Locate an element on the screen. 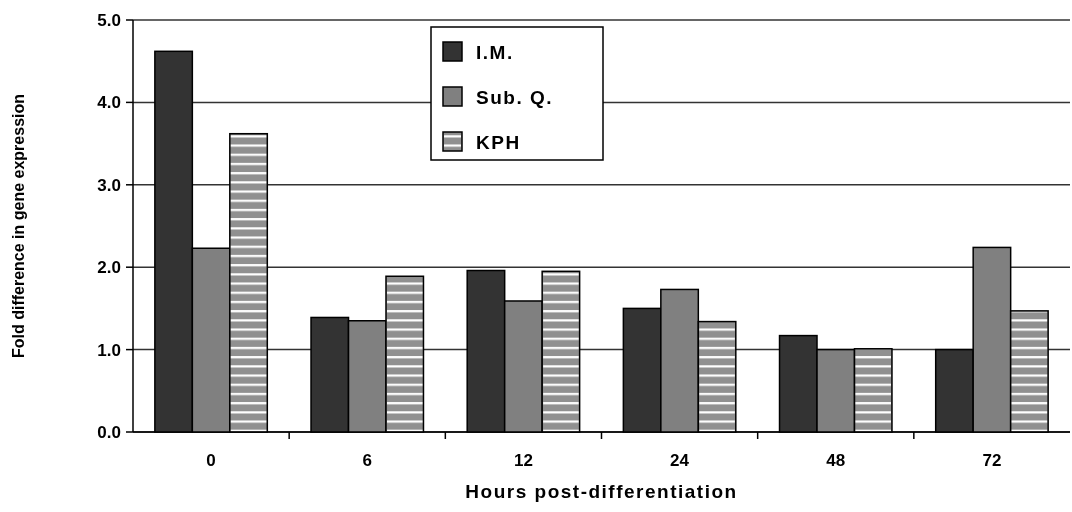  y-tick-label: 5.0 is located at coordinates (109, 20).